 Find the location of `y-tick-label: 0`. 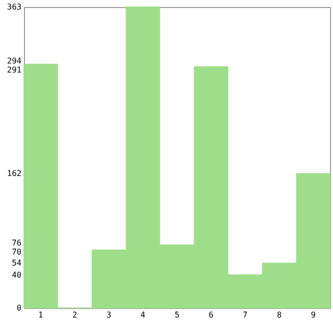

y-tick-label: 0 is located at coordinates (19, 308).